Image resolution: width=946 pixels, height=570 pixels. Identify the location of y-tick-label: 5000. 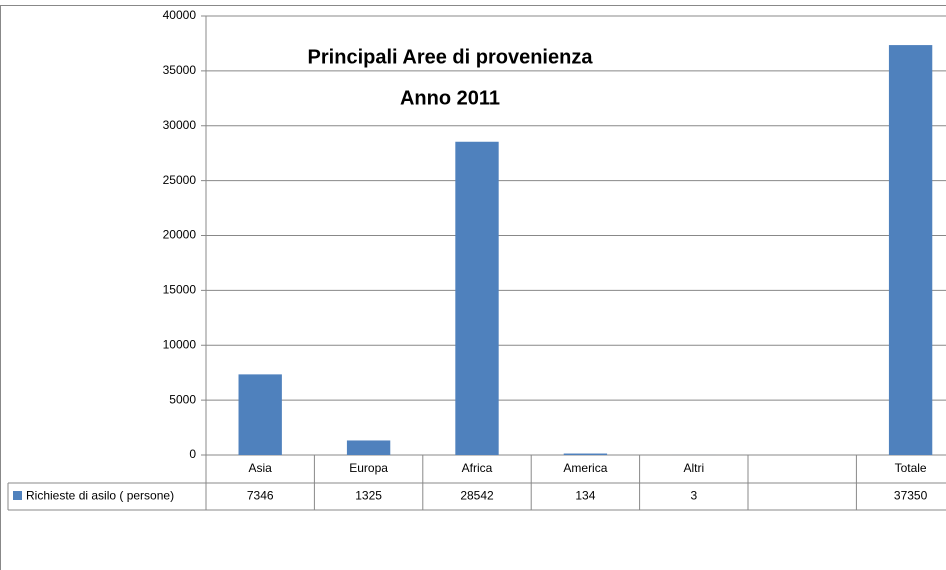
(182, 399).